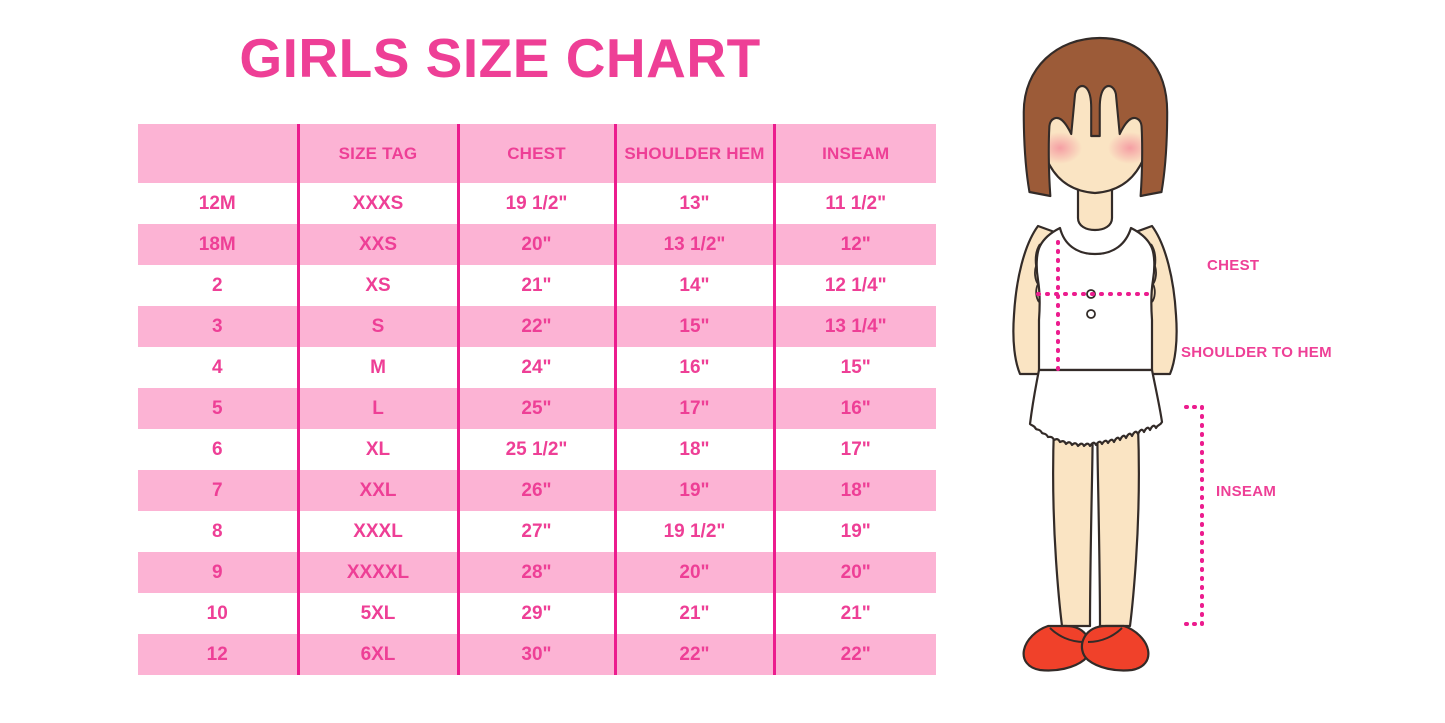 The width and height of the screenshot is (1445, 723). Describe the element at coordinates (854, 367) in the screenshot. I see `cell-inseam: 15"` at that location.